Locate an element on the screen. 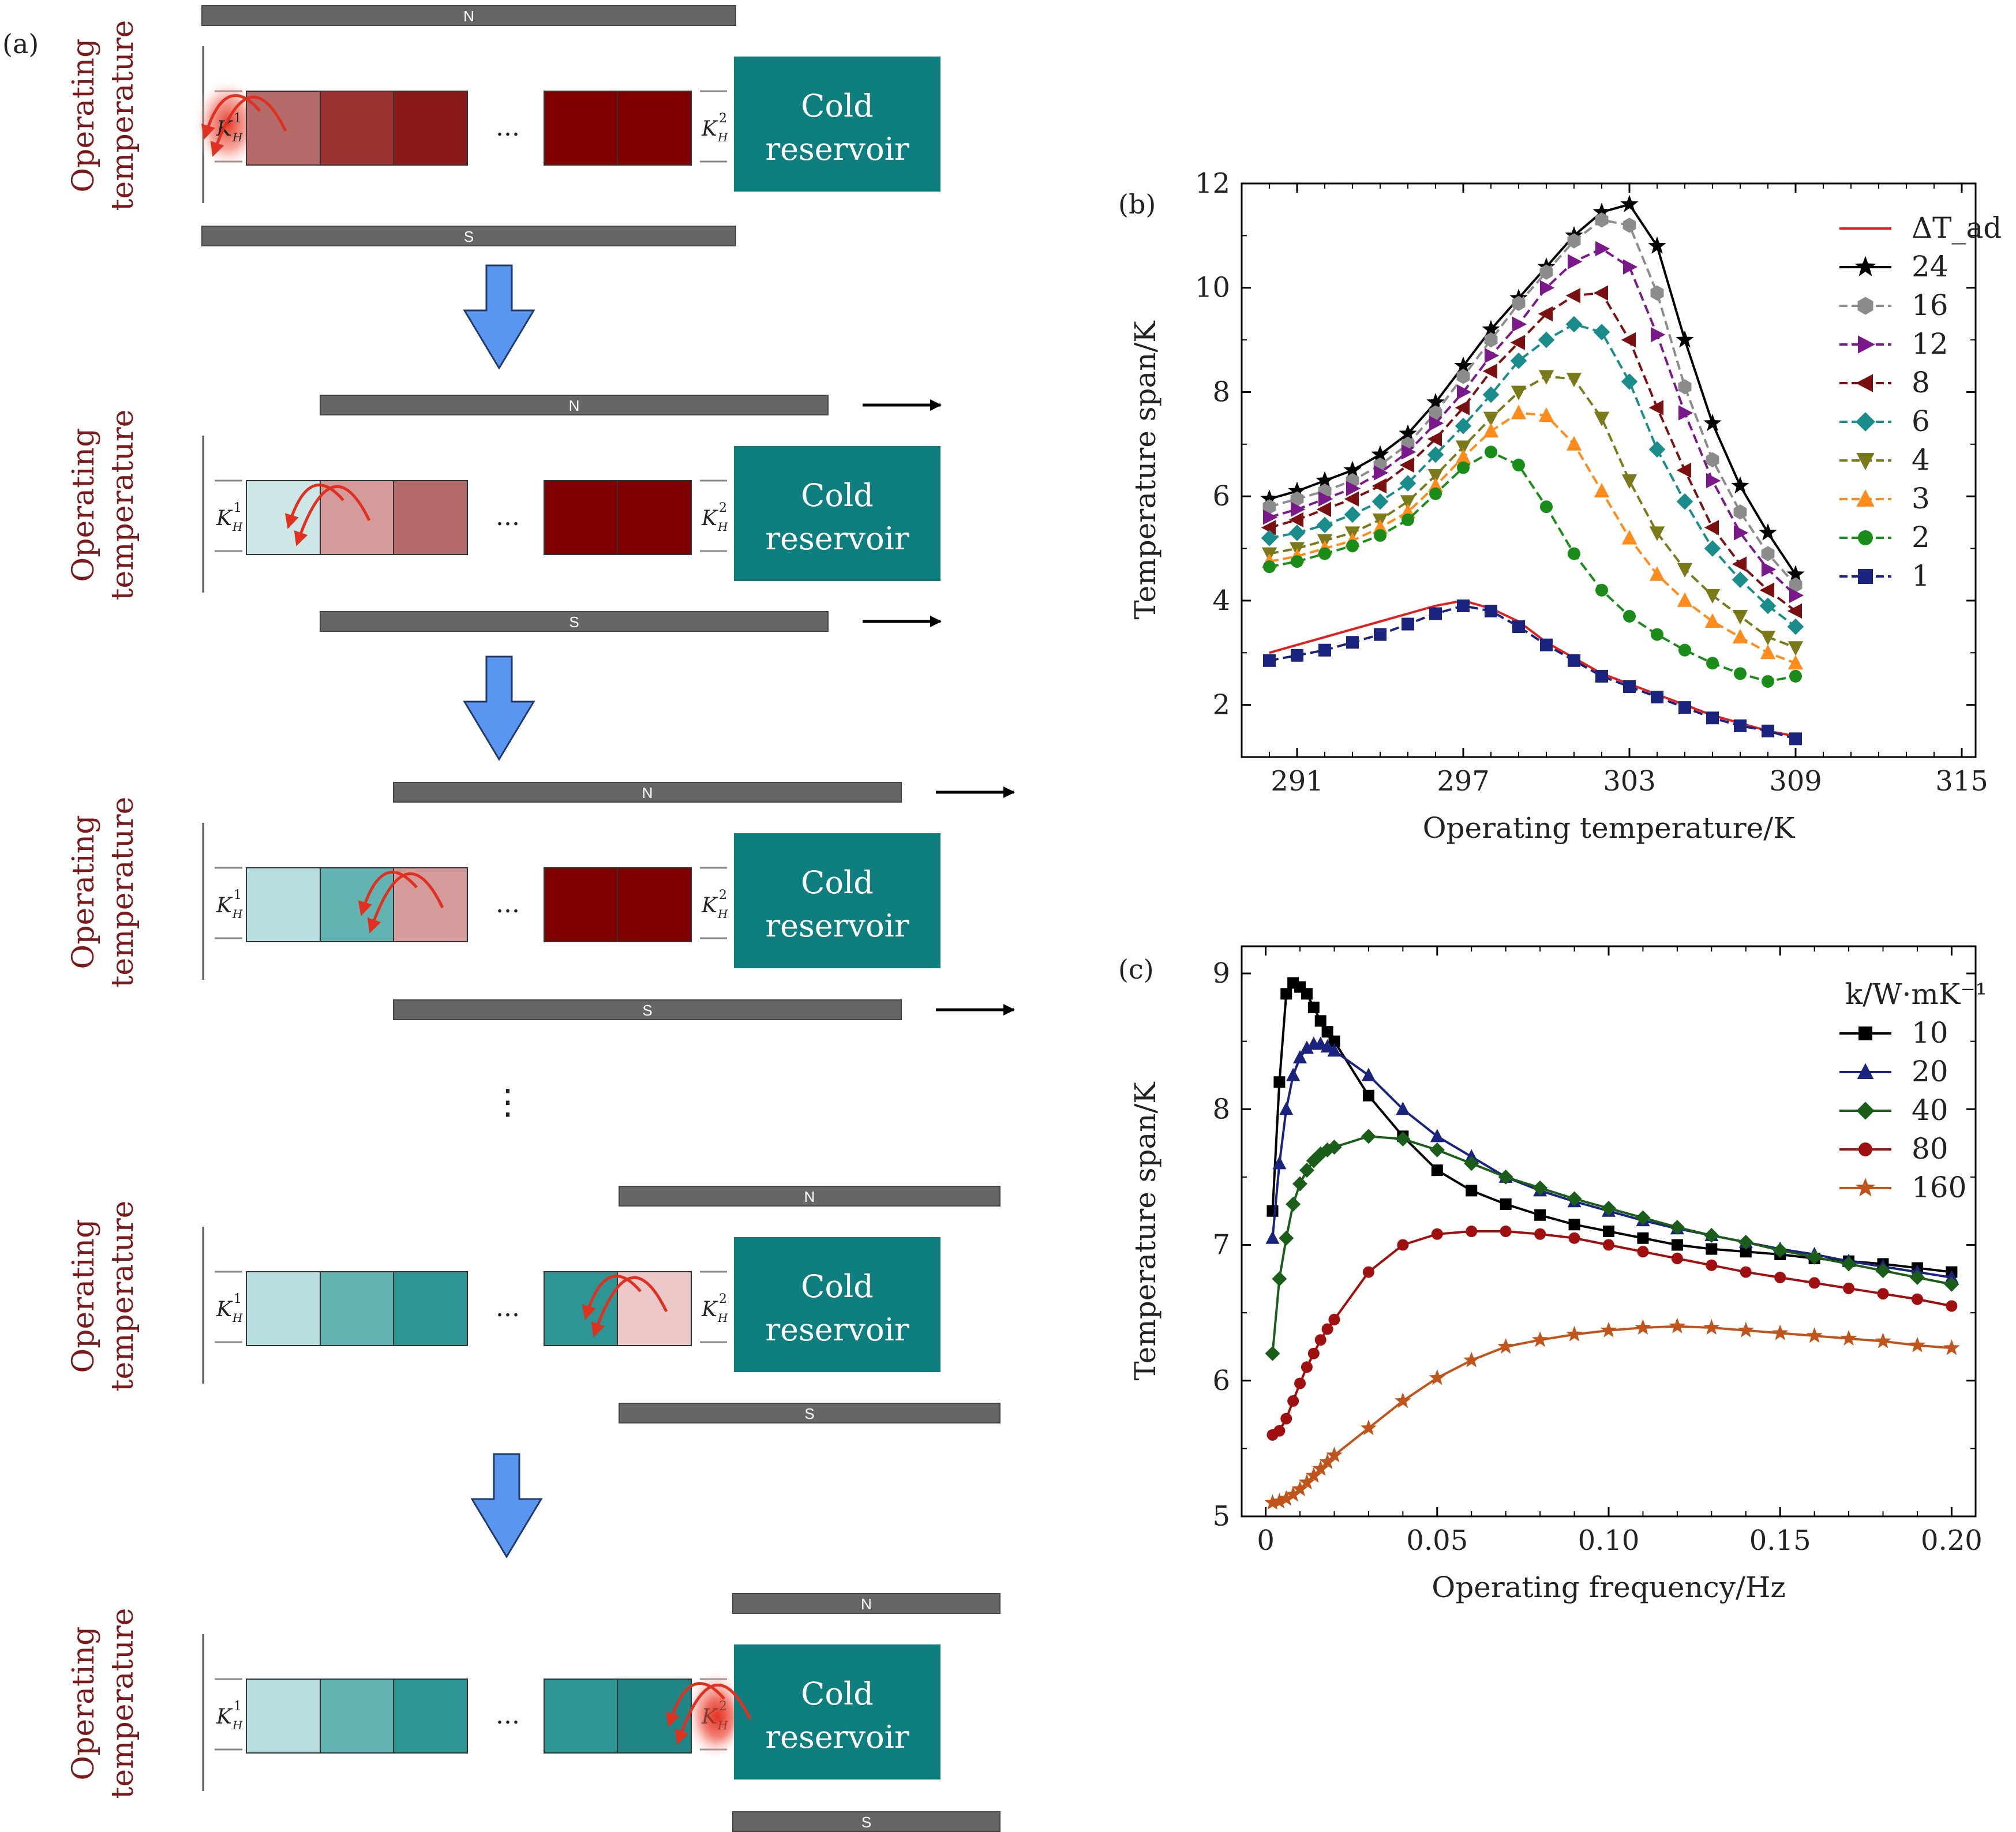 The image size is (2016, 1832). legend-label: 24 is located at coordinates (1930, 266).